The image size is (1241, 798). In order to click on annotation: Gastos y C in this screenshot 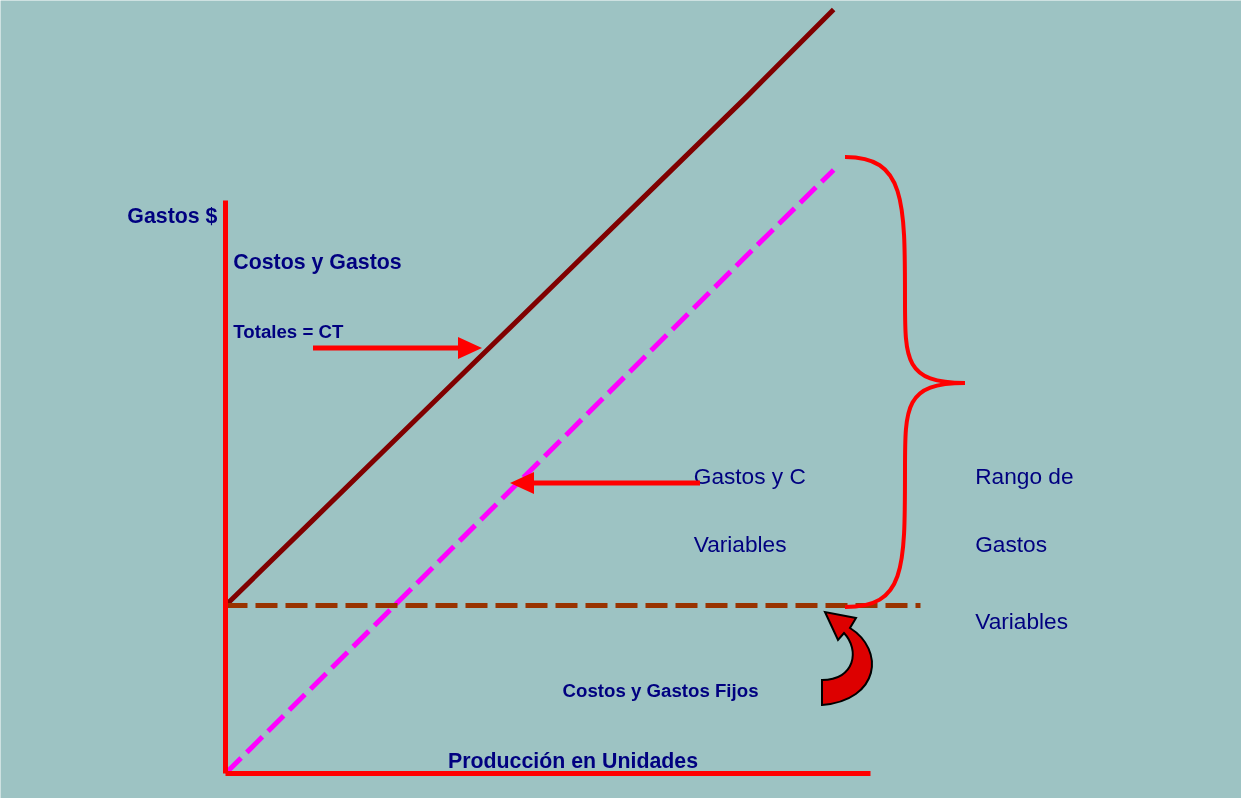, I will do `click(749, 475)`.